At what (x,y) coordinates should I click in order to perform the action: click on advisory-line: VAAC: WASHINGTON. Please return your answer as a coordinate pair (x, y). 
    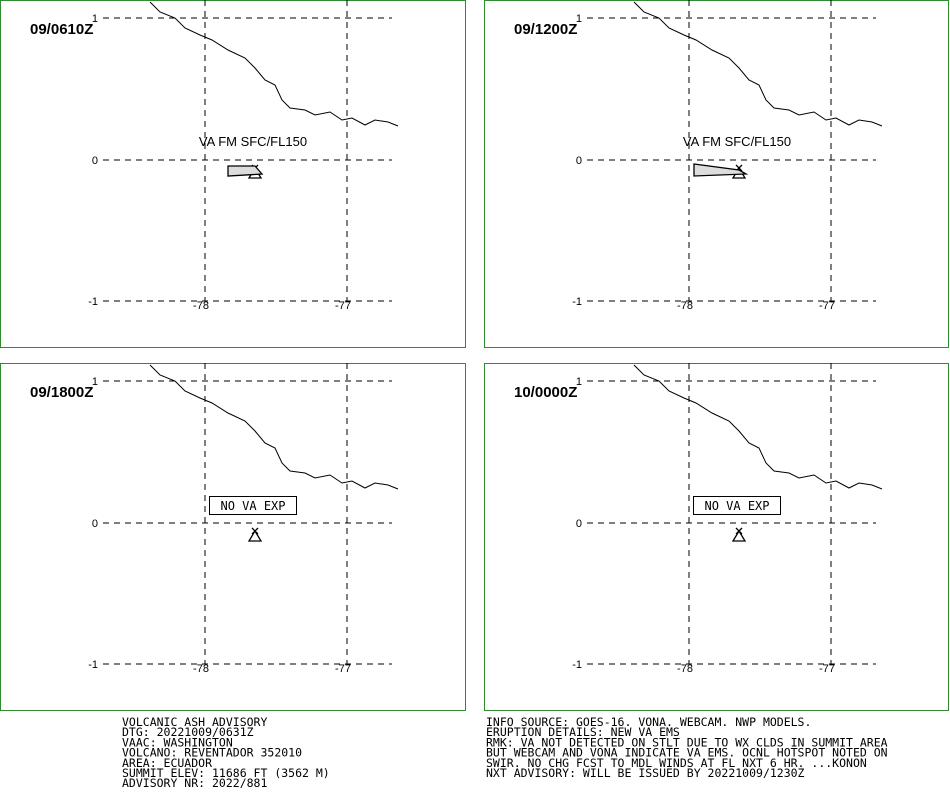
    Looking at the image, I should click on (177, 742).